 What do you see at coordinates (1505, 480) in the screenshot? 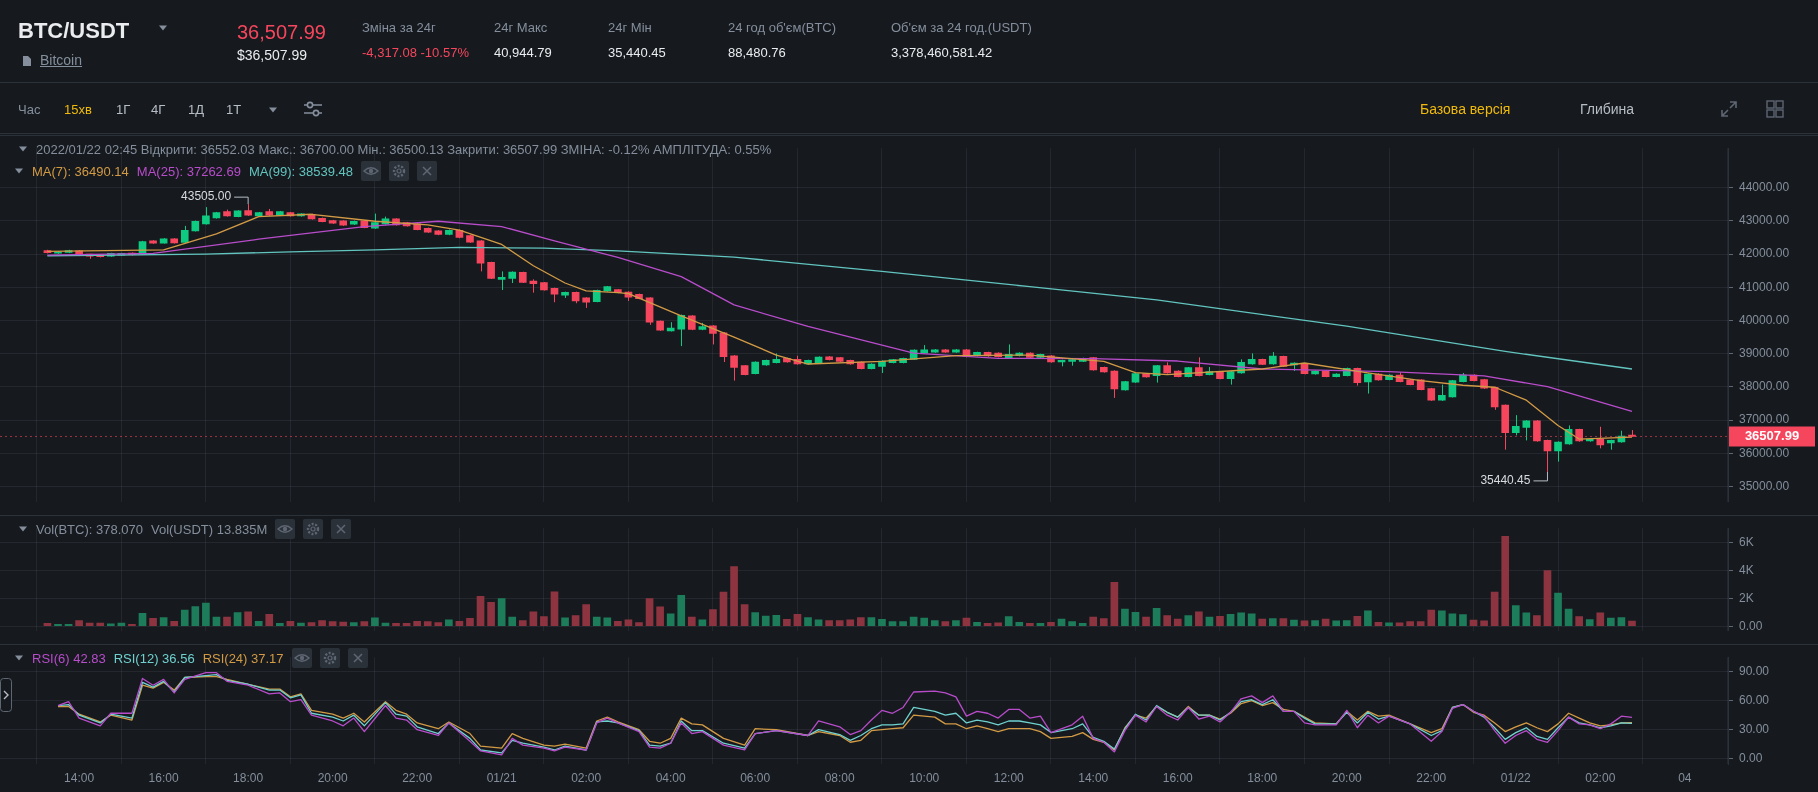
I see `annotation: 35440.45` at bounding box center [1505, 480].